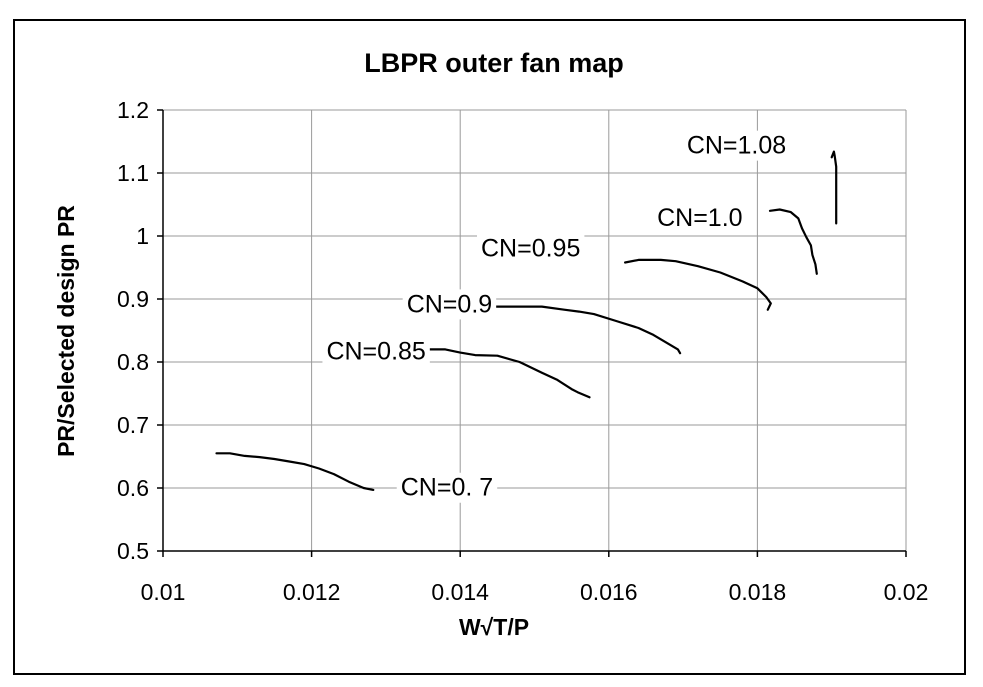  I want to click on curve-label: CN=0.95, so click(530, 248).